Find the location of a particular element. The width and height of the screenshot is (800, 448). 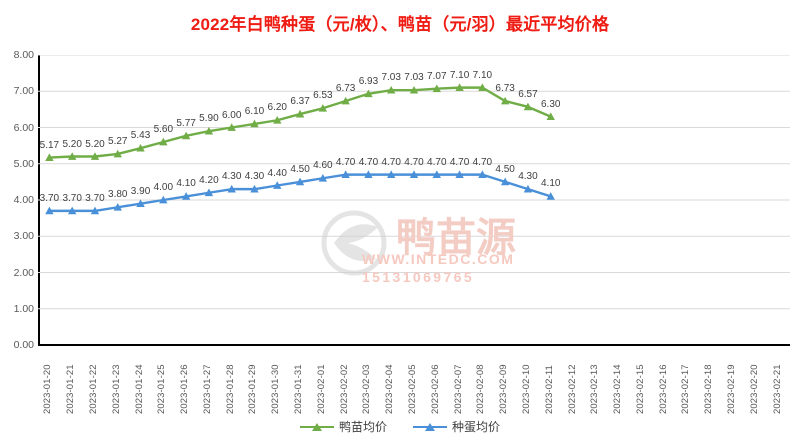

x-axis-tick-label: 2023-01-31 is located at coordinates (299, 389).